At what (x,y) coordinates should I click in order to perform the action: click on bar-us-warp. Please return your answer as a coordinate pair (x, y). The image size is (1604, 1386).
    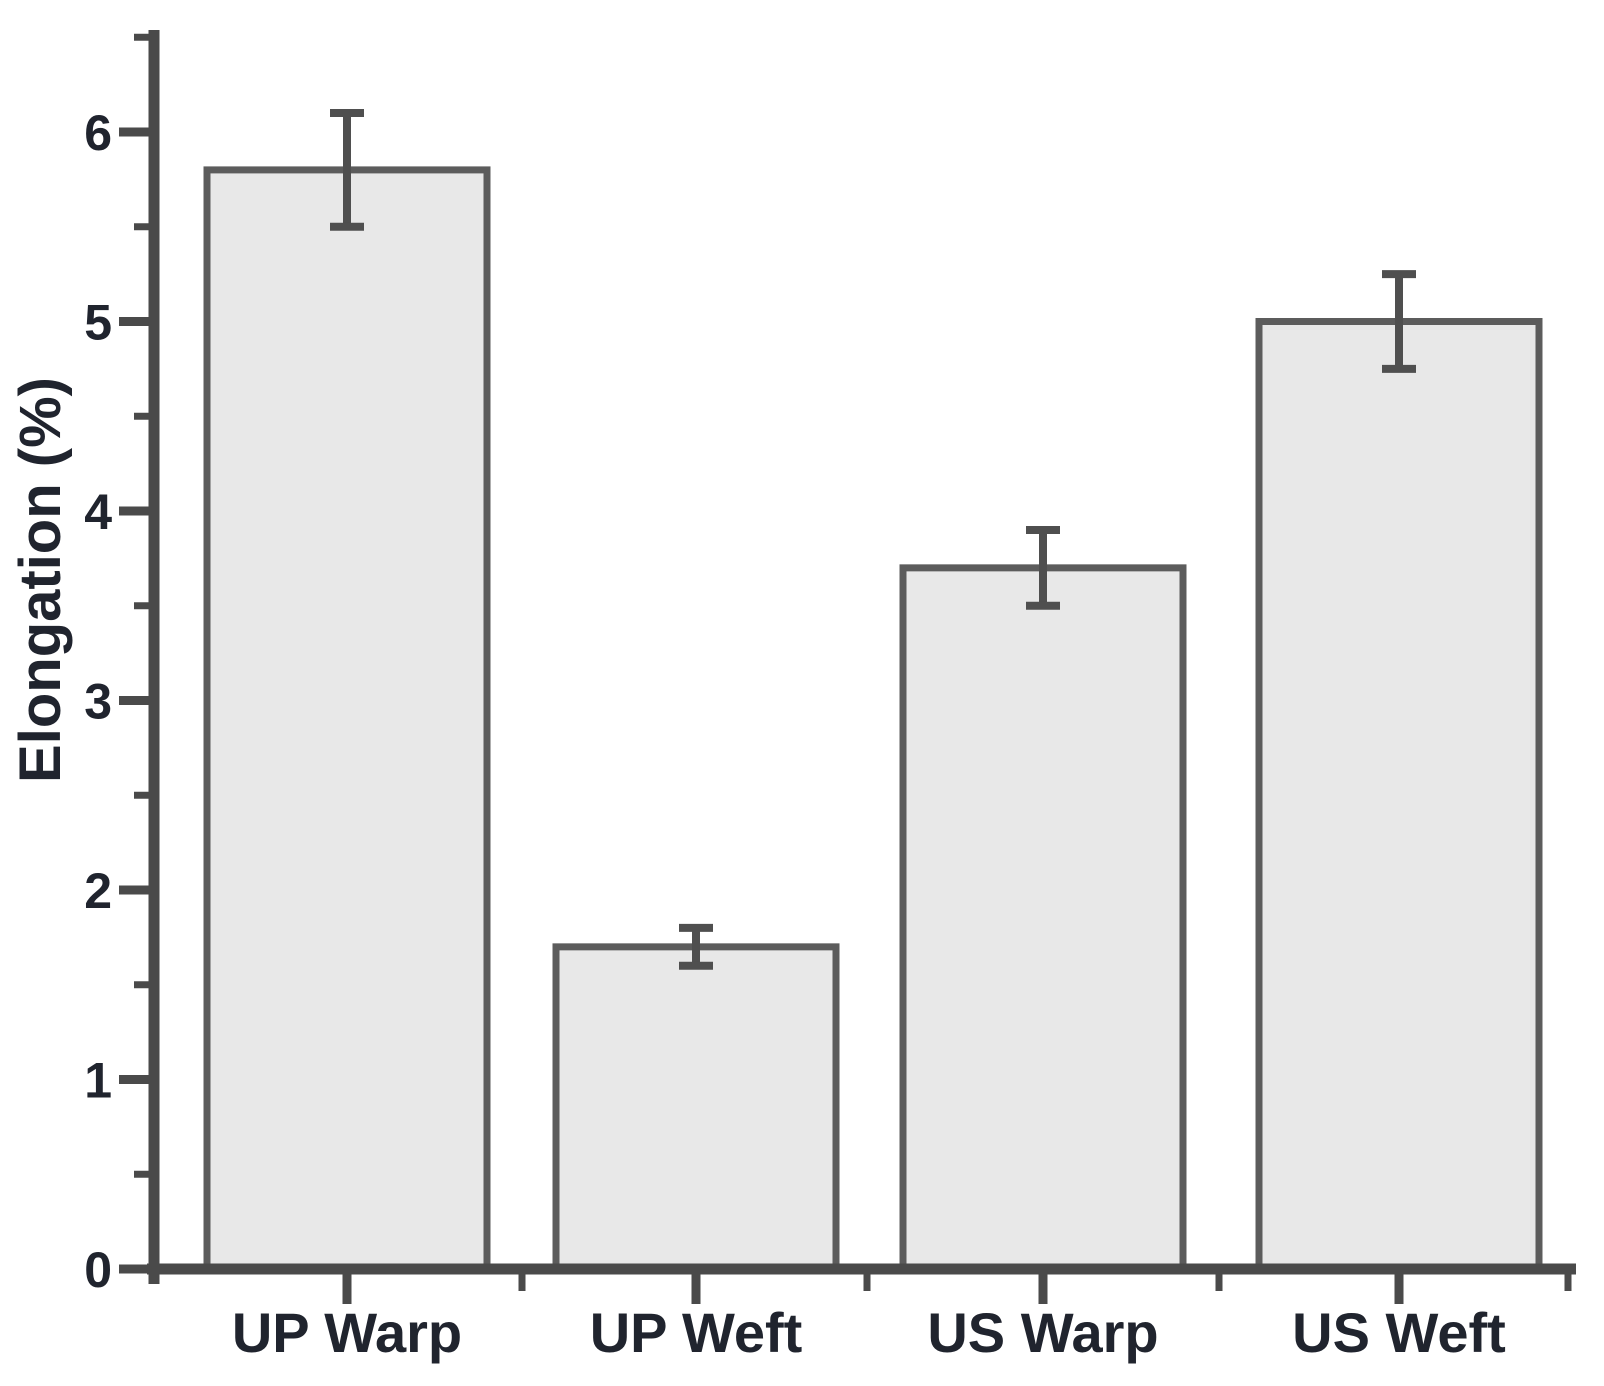
    Looking at the image, I should click on (1043, 918).